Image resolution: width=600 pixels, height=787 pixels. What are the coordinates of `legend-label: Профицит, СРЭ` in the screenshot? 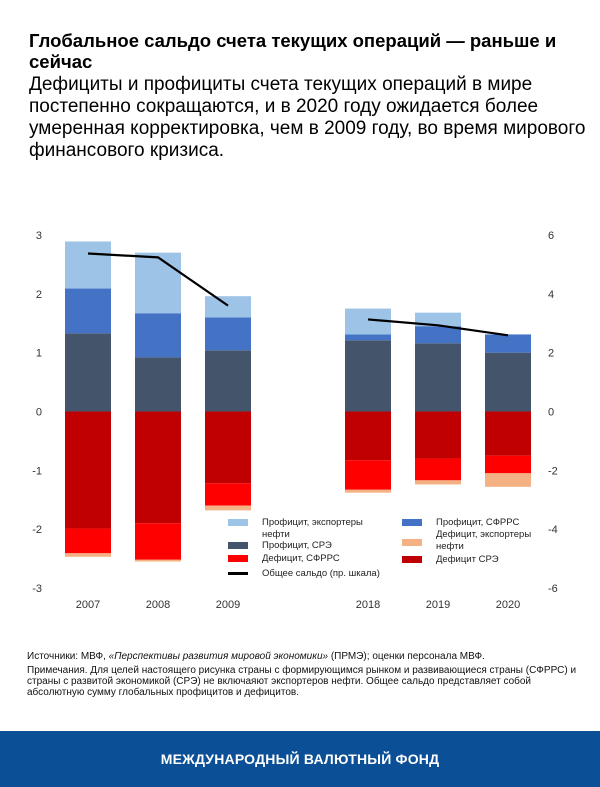 It's located at (297, 545).